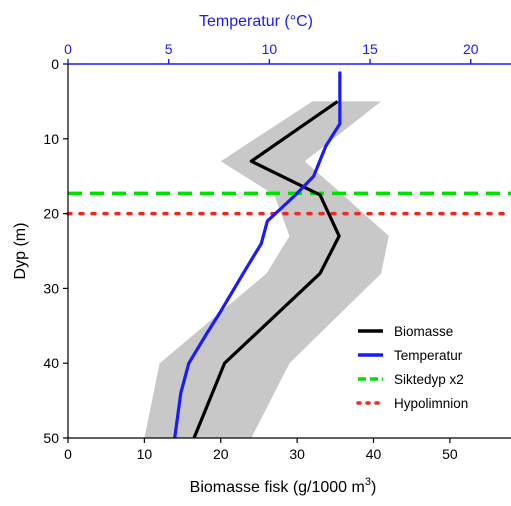 The image size is (511, 506). I want to click on legend-label-biomasse: Biomasse, so click(423, 331).